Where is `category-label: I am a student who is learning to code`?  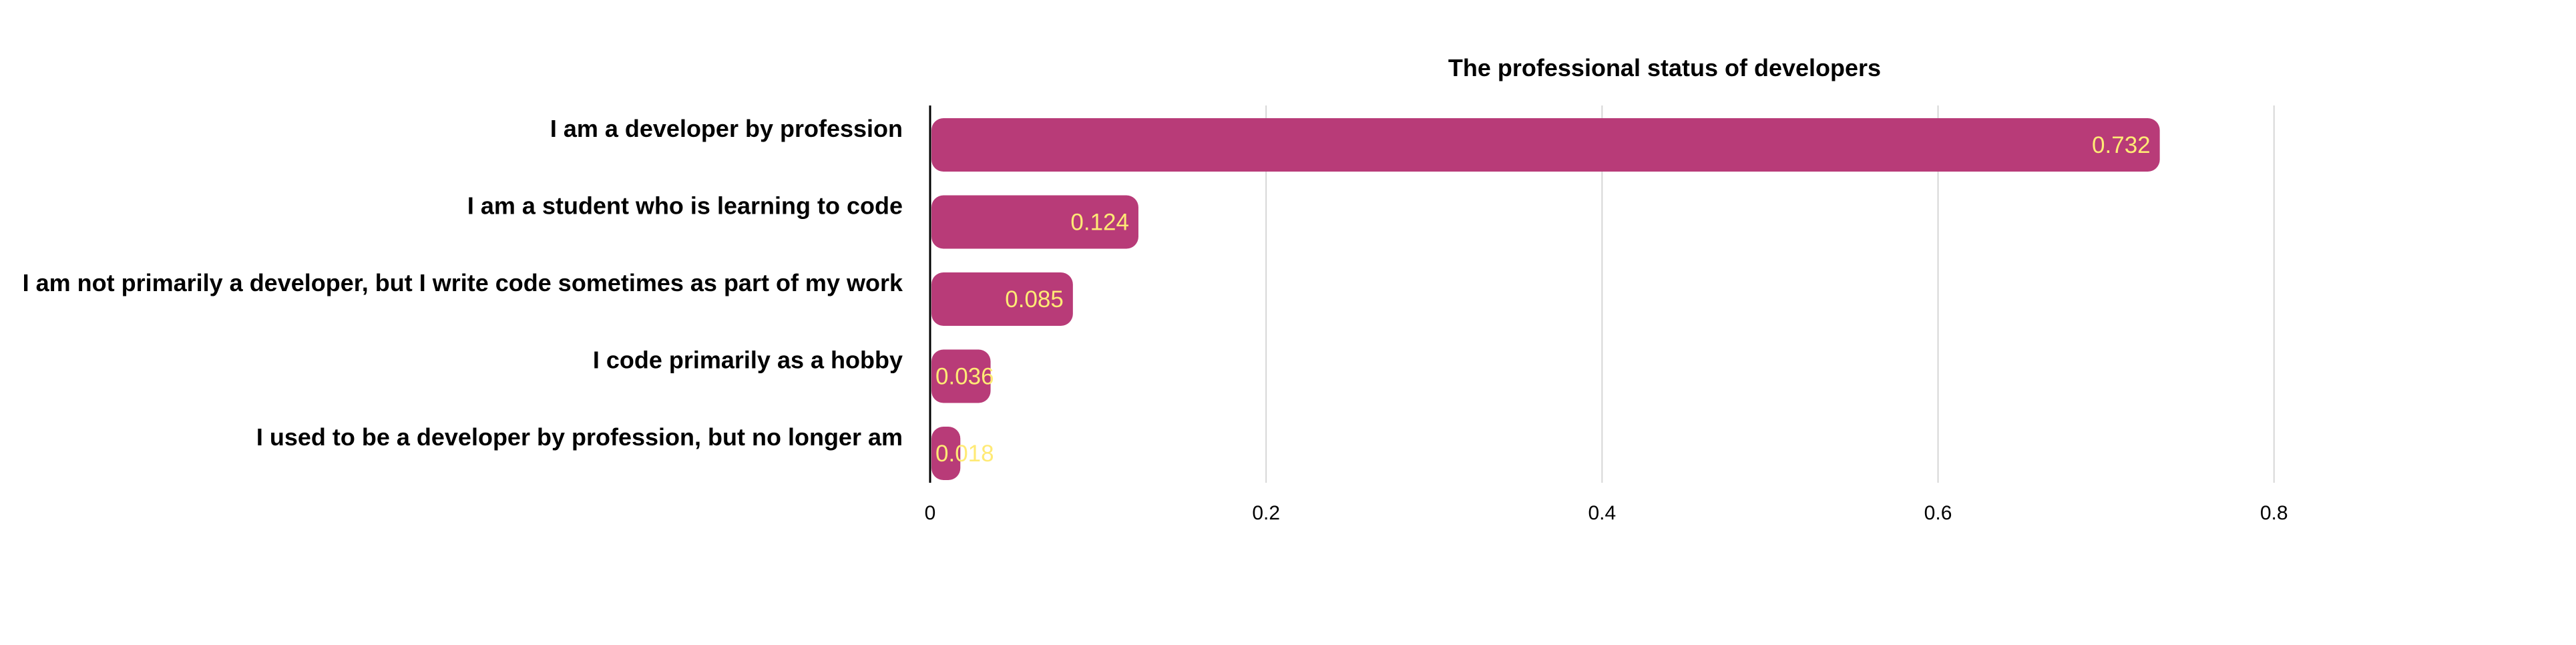
category-label: I am a student who is learning to code is located at coordinates (685, 206).